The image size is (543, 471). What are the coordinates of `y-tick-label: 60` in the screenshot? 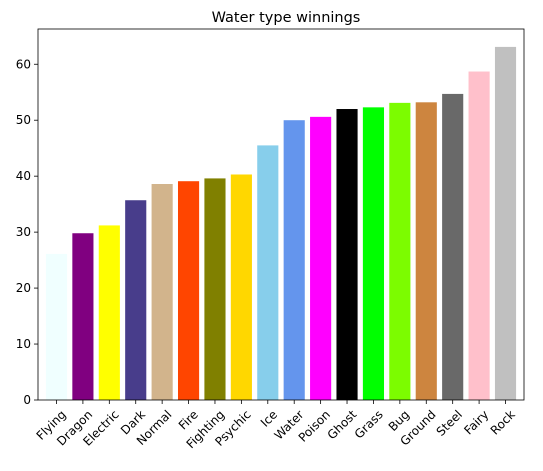 It's located at (23, 64).